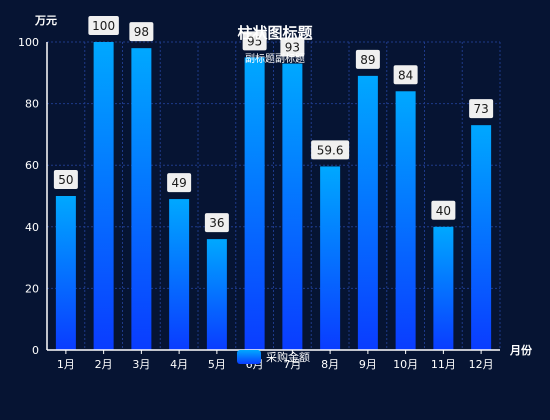 The image size is (550, 420). What do you see at coordinates (141, 364) in the screenshot?
I see `x-tick-label: 3月` at bounding box center [141, 364].